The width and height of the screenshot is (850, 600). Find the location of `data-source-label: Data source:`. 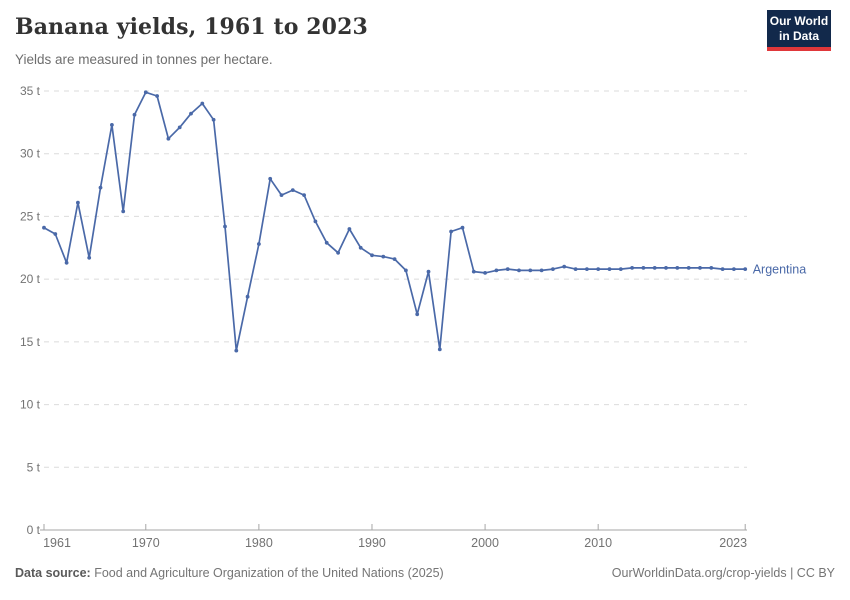

data-source-label: Data source: is located at coordinates (53, 573).